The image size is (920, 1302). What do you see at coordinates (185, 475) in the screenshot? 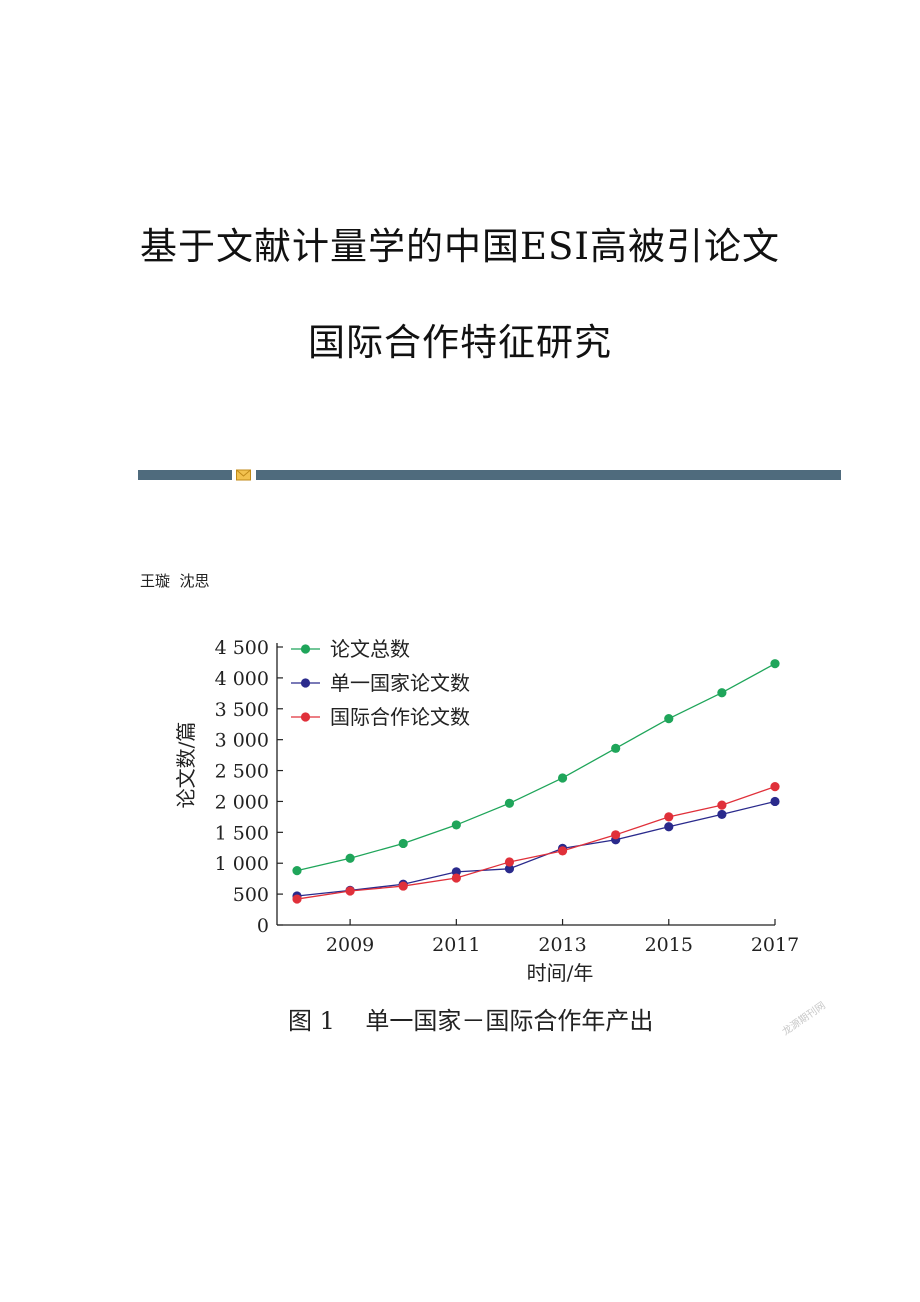
I see `title-divider-left` at bounding box center [185, 475].